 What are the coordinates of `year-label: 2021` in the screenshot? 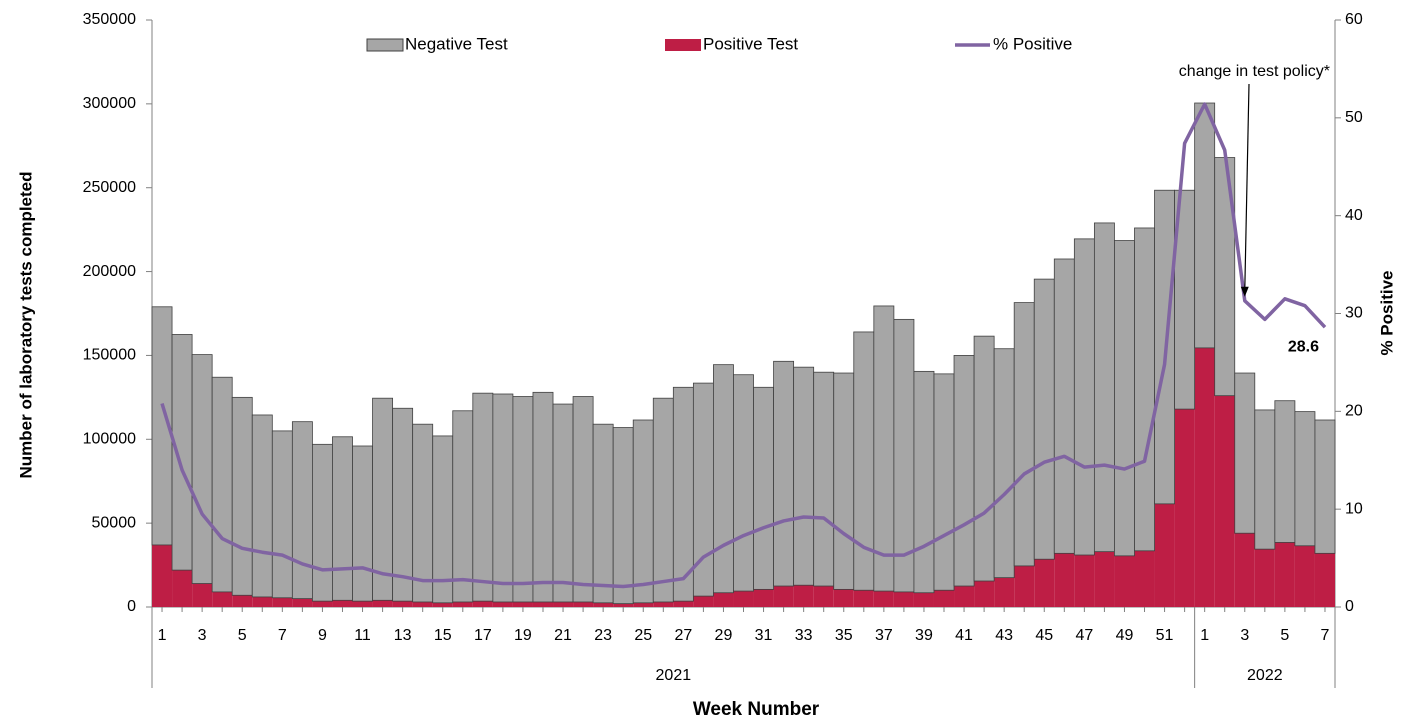 It's located at (674, 675).